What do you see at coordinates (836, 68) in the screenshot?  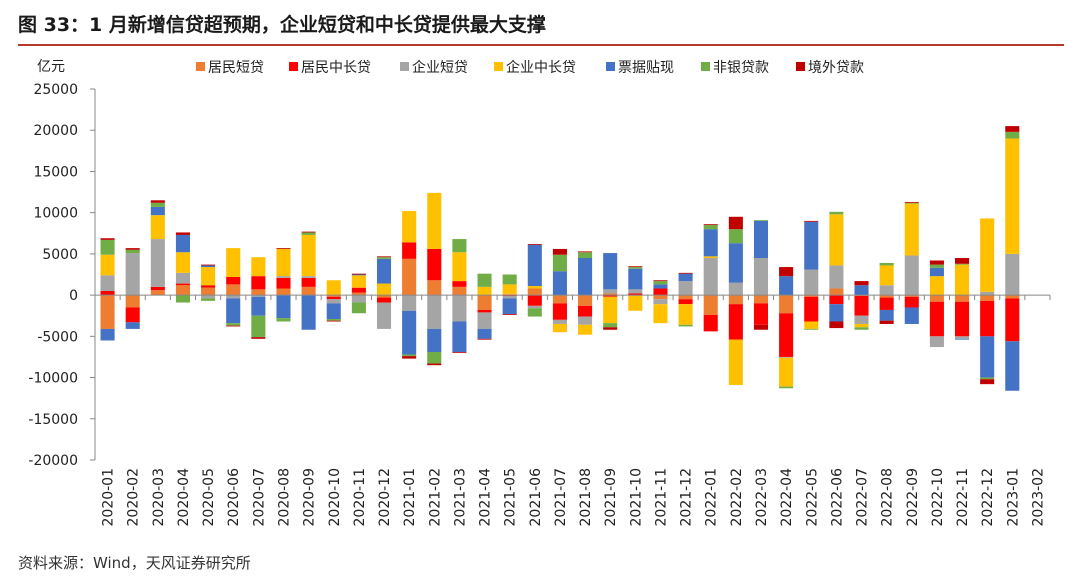 I see `legend-label: 境外贷款` at bounding box center [836, 68].